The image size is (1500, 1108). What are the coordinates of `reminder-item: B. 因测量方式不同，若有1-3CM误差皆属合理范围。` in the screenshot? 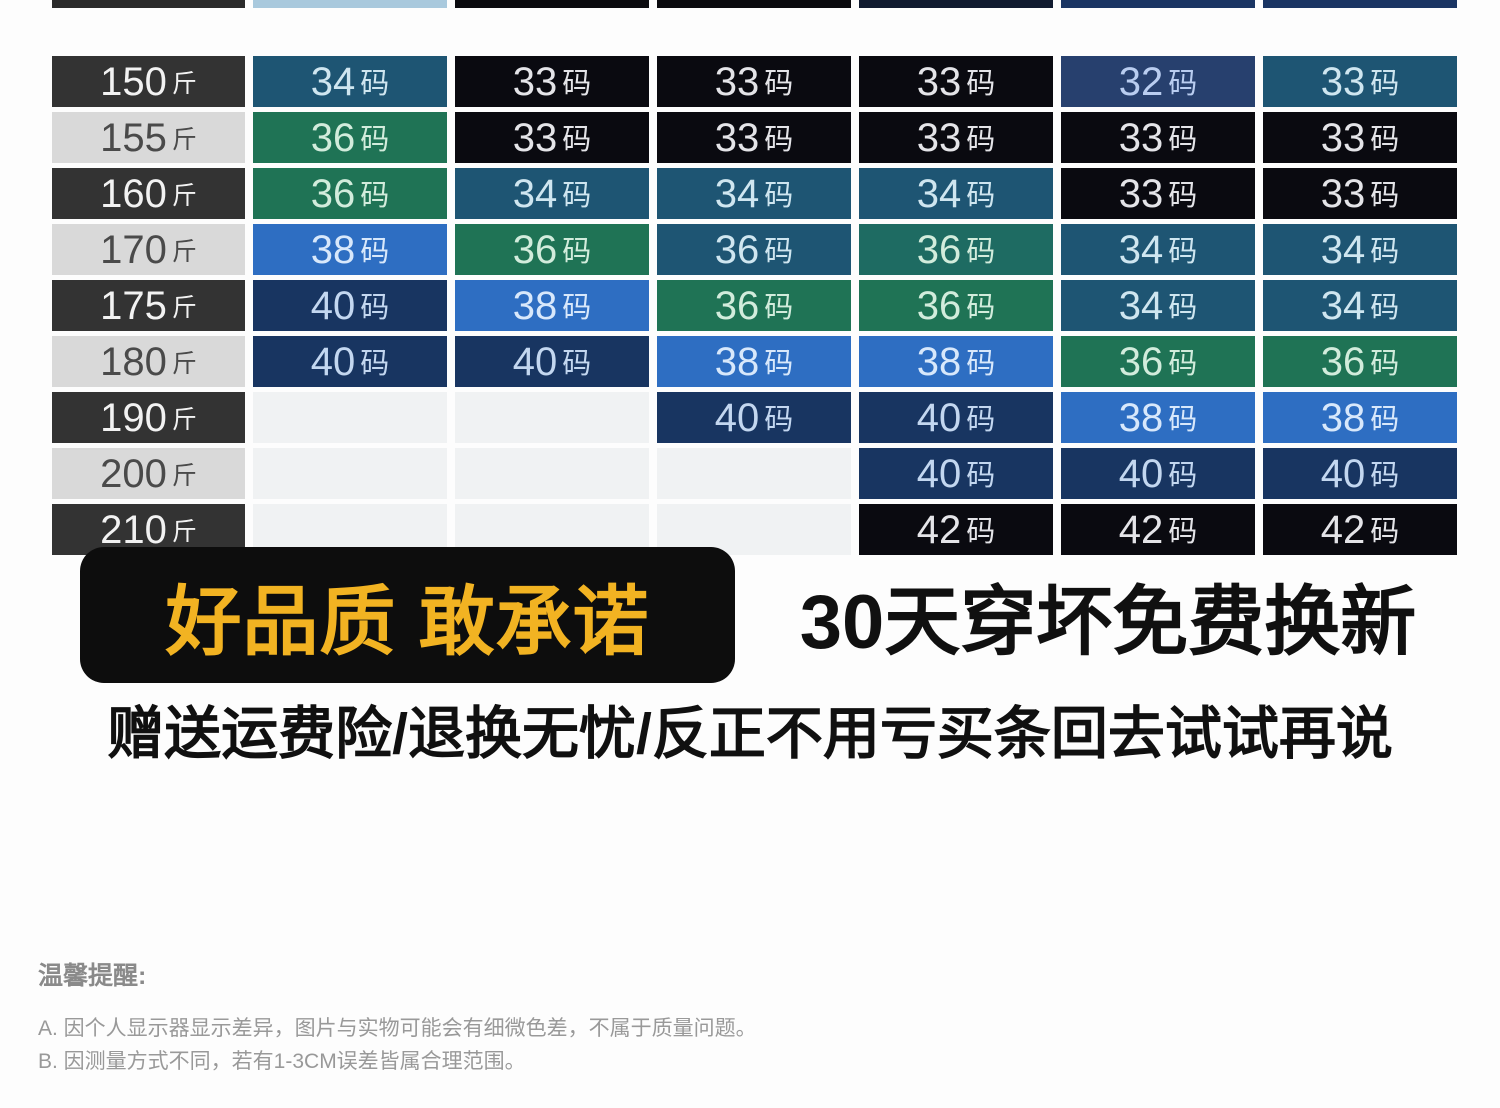 It's located at (282, 1061).